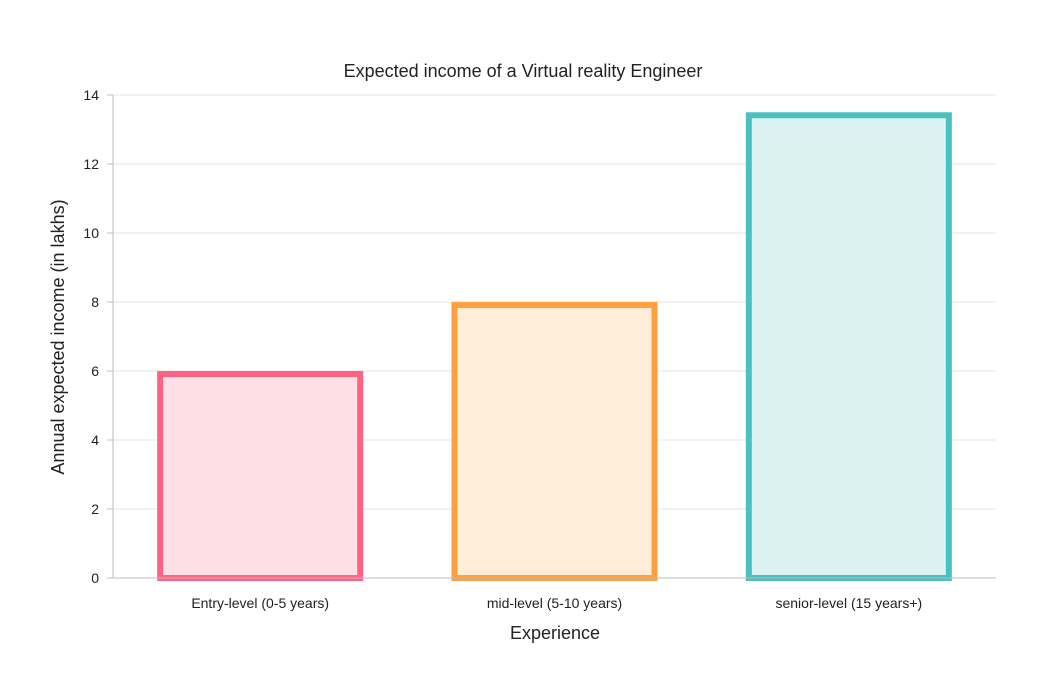 The height and width of the screenshot is (693, 1043). What do you see at coordinates (91, 164) in the screenshot?
I see `y-tick-label: 12` at bounding box center [91, 164].